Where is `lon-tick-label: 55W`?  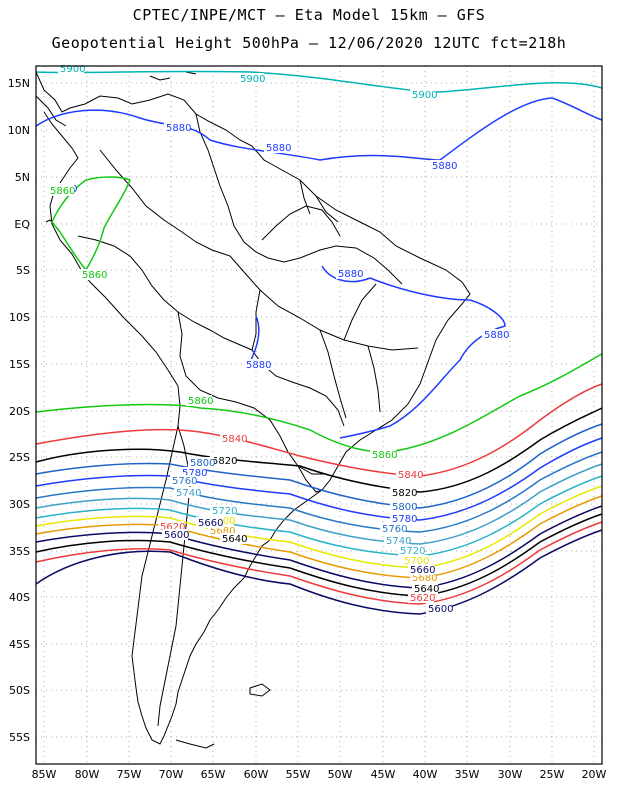
lon-tick-label: 55W is located at coordinates (298, 774).